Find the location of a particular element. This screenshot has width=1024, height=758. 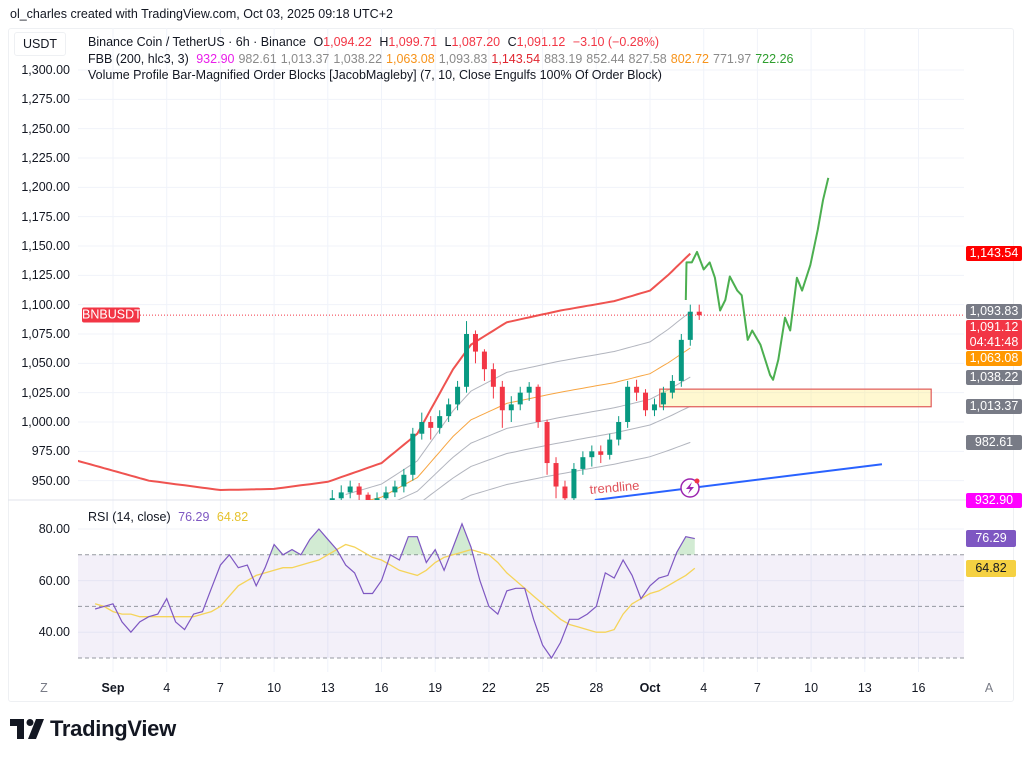

fbb-band-0.764 is located at coordinates (518, 403).